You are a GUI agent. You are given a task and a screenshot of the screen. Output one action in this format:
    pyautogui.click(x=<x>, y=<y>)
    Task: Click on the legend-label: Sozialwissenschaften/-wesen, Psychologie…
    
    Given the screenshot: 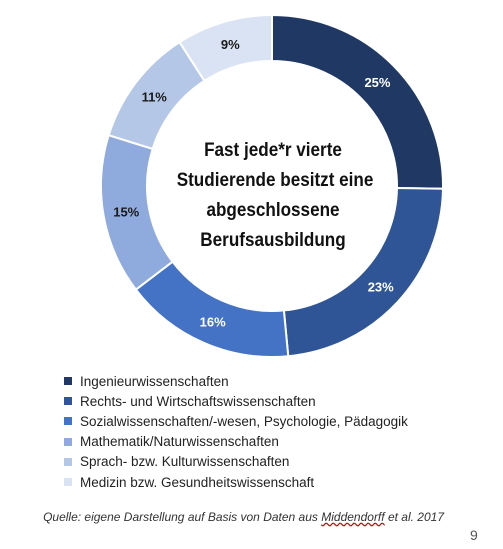 What is the action you would take?
    pyautogui.click(x=244, y=421)
    